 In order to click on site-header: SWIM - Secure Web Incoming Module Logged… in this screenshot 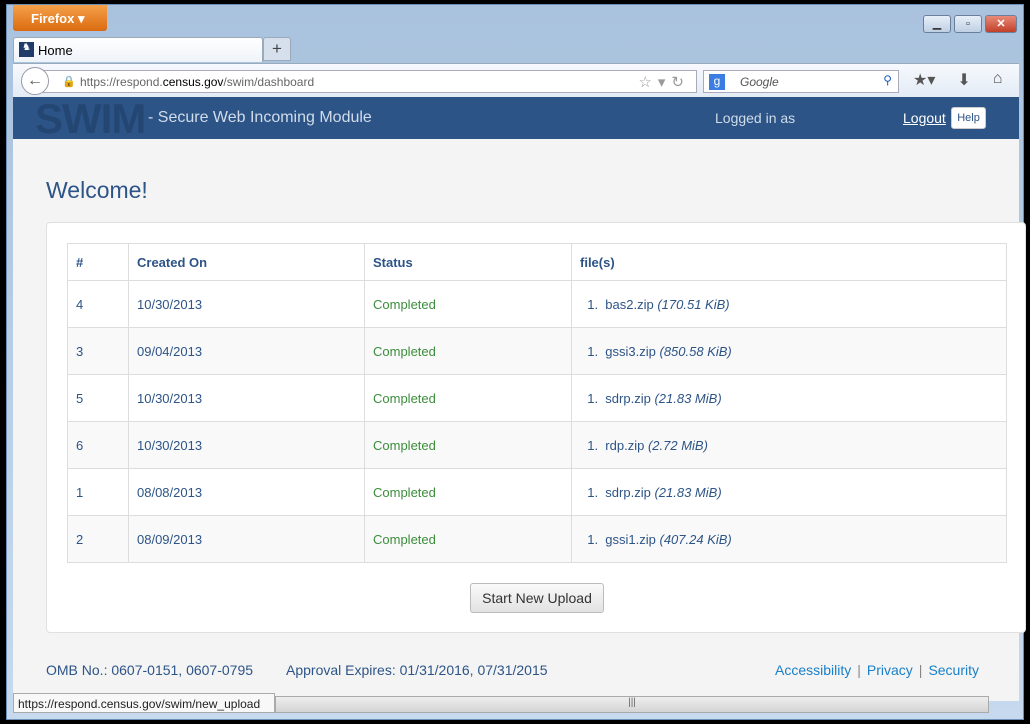, I will do `click(516, 118)`.